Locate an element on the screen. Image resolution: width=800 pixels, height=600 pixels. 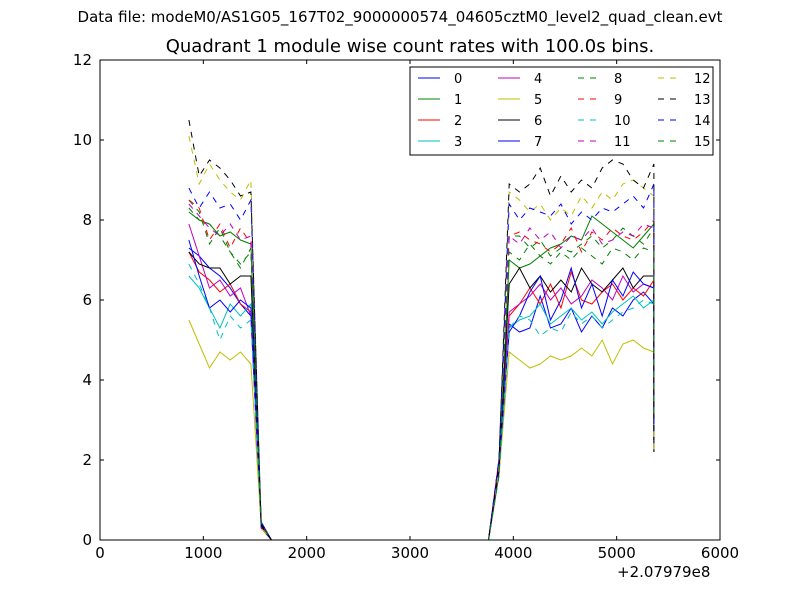
legend-label: 0 is located at coordinates (458, 79).